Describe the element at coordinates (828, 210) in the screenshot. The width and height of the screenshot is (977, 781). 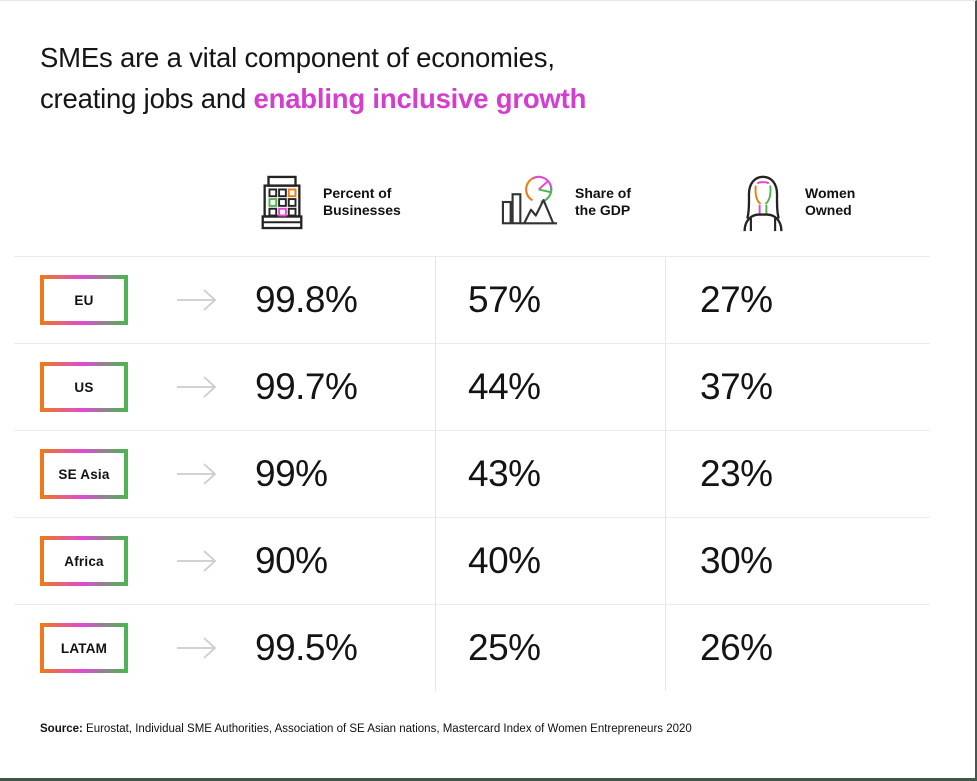
I see `header-label-line2: Owned` at that location.